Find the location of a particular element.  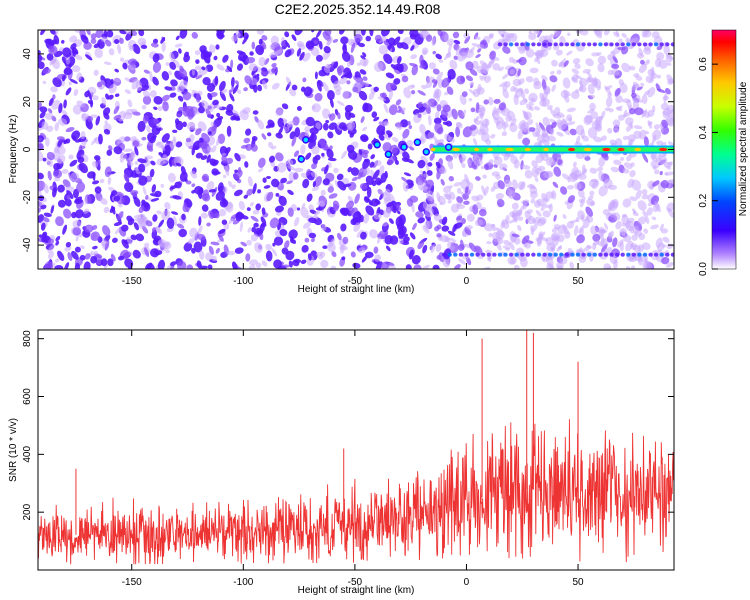

spectrogram-tone-core is located at coordinates (553, 149).